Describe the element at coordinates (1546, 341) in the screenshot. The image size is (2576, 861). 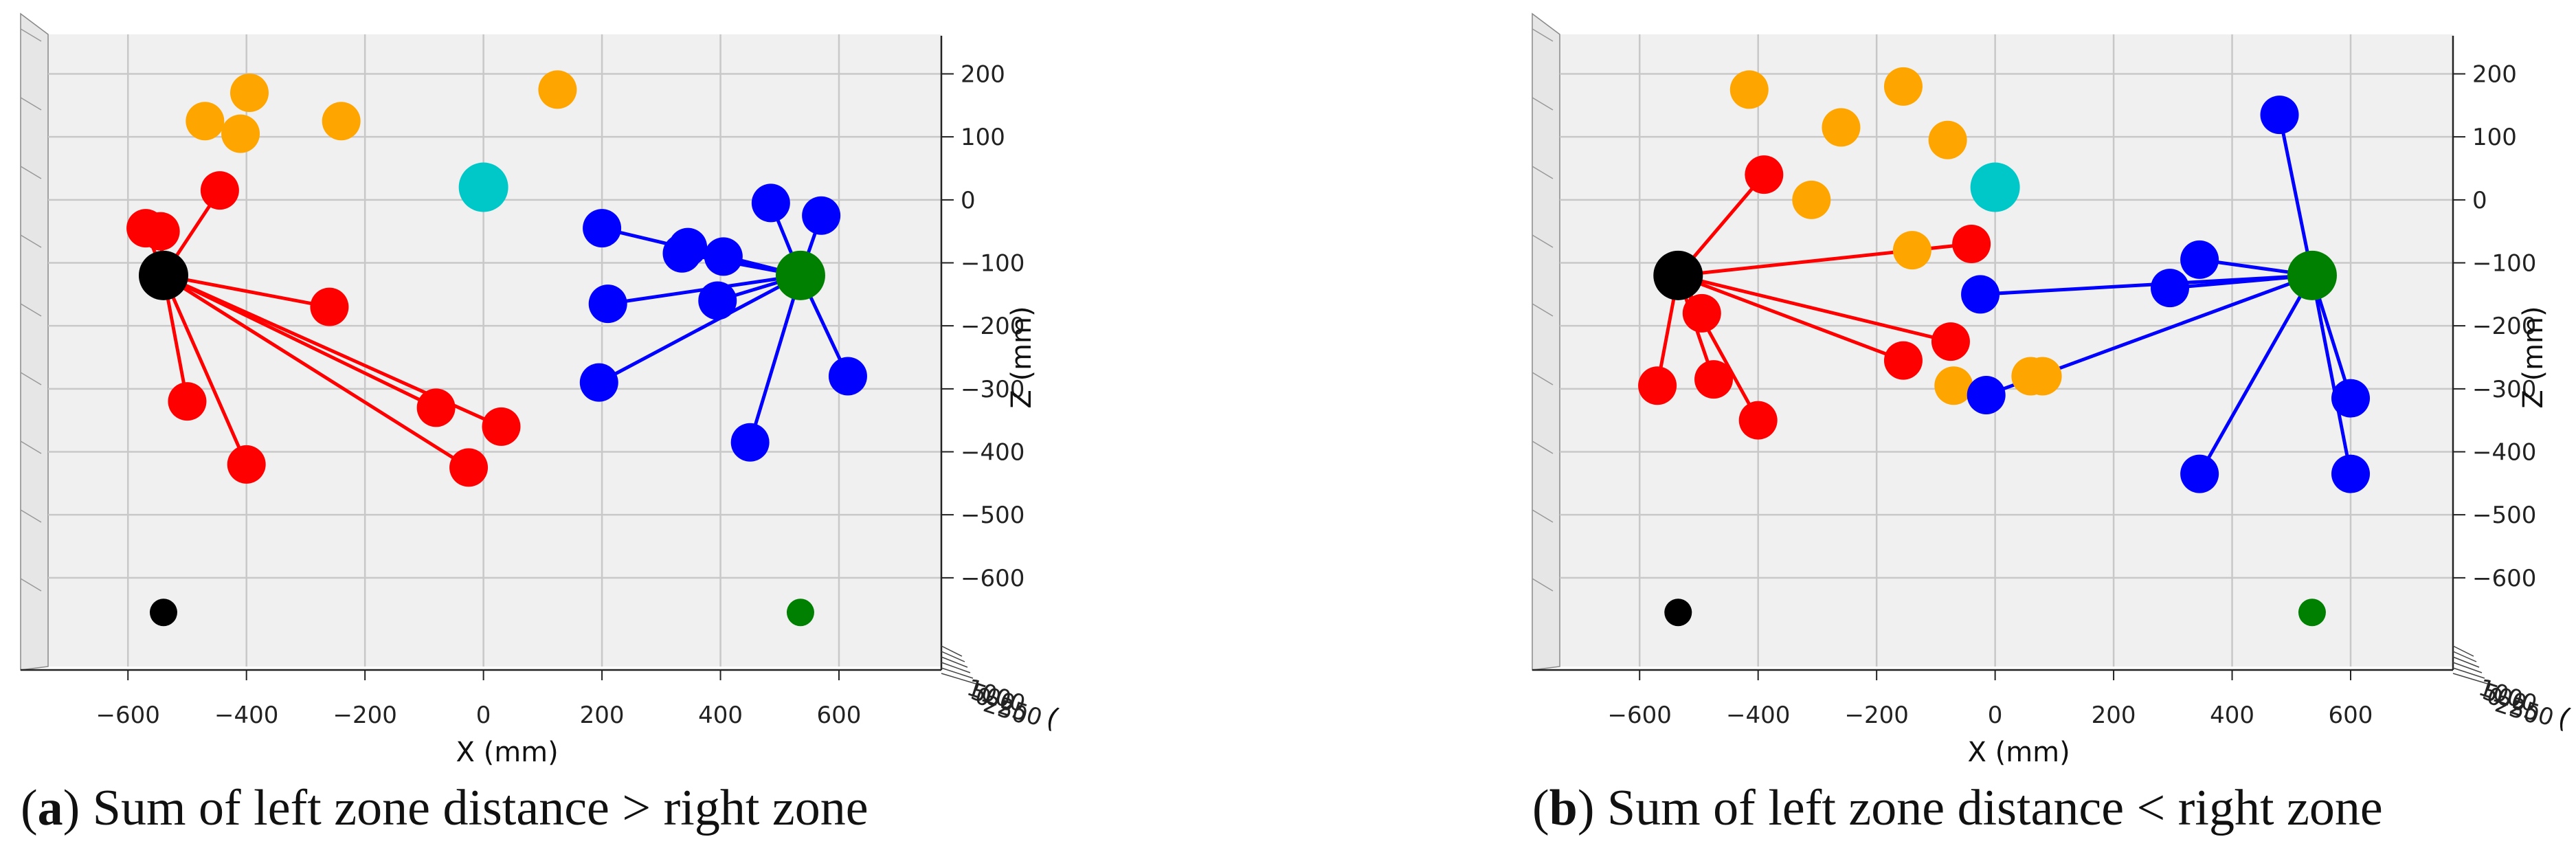
I see `pane-side` at that location.